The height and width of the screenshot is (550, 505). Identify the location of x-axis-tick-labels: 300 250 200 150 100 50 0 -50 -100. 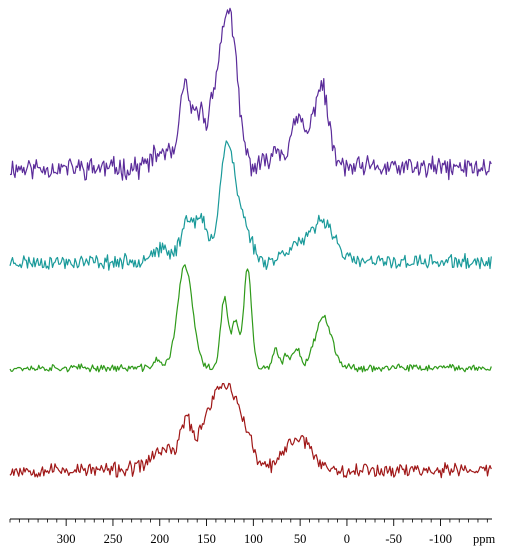
(254, 539).